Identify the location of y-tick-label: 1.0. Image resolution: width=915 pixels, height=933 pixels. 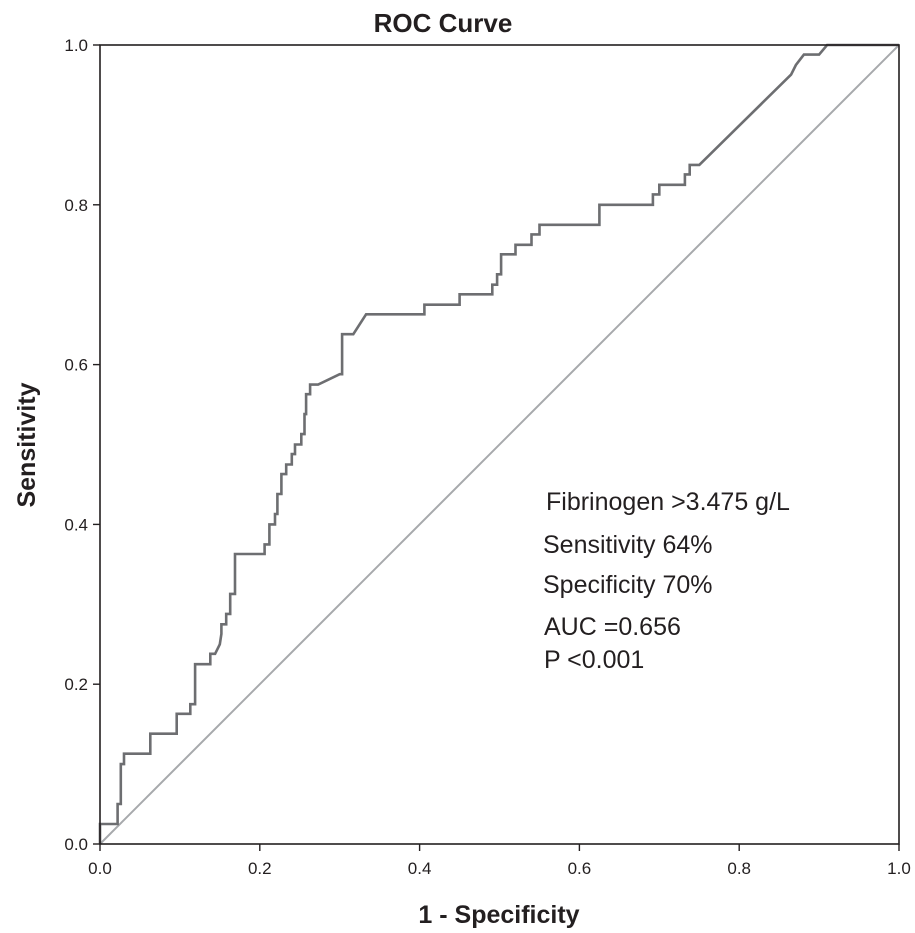
(76, 45).